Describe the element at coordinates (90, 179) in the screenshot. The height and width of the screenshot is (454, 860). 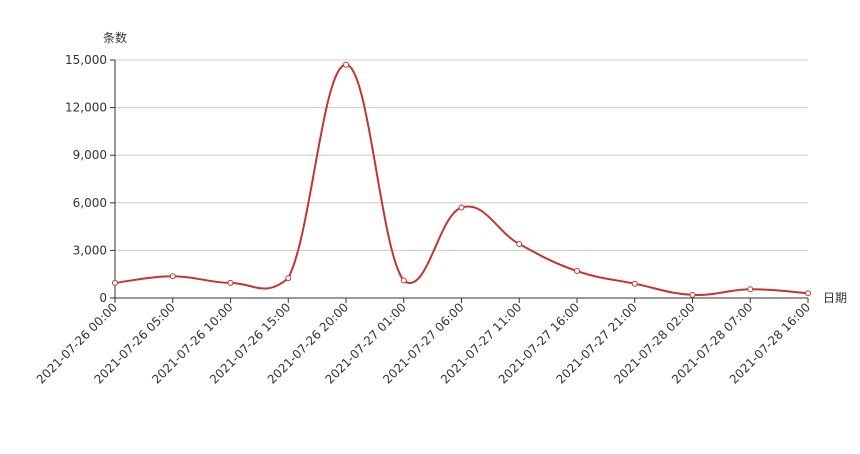
I see `y-axis-ticks: 0 3,000 6,000 9,000 12,000 15,000` at that location.